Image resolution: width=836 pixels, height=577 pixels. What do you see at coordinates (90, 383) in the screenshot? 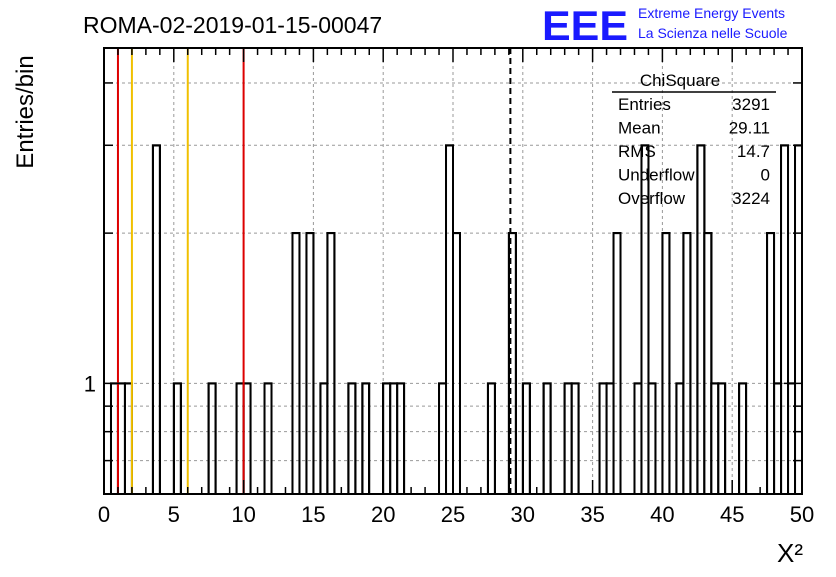
I see `y-tick-label: 1` at bounding box center [90, 383].